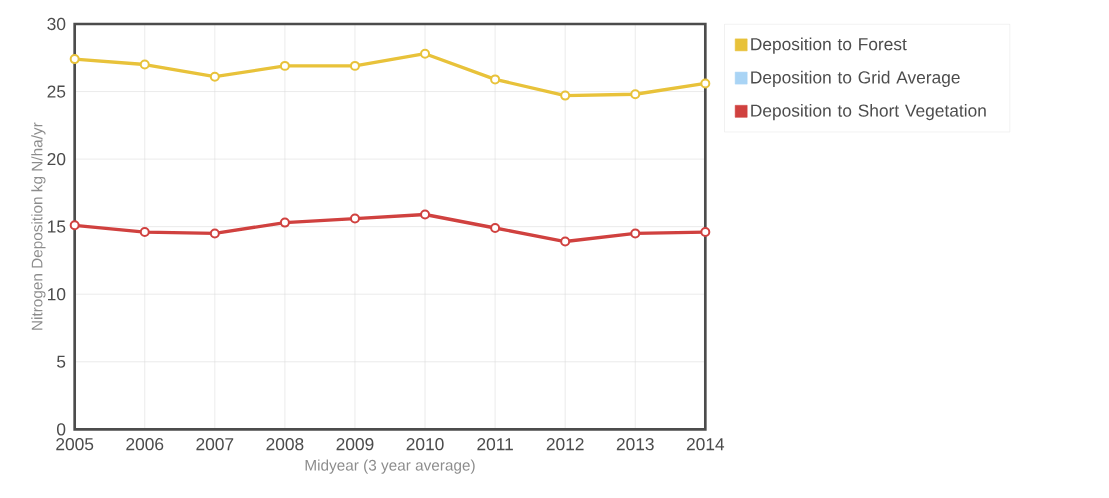 The width and height of the screenshot is (1109, 498). I want to click on x-tick-label: 2005, so click(75, 444).